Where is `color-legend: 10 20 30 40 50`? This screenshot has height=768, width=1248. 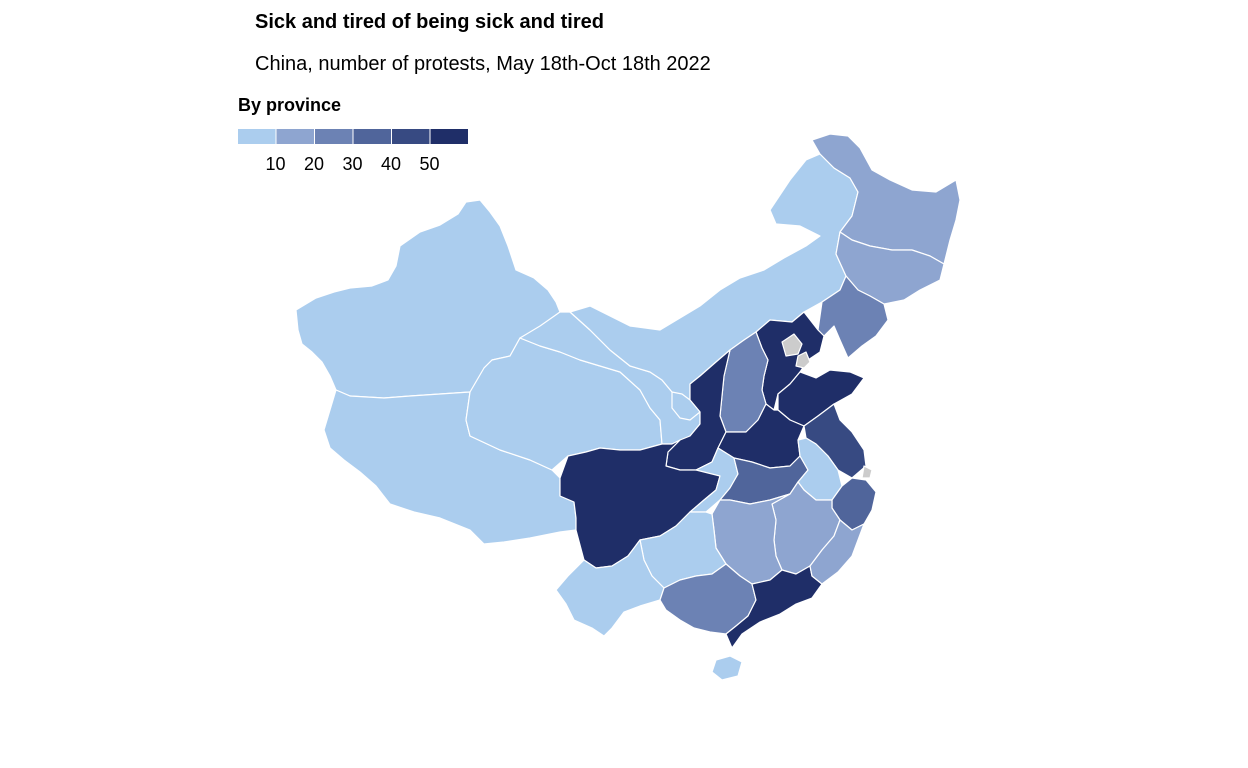 color-legend: 10 20 30 40 50 is located at coordinates (353, 151).